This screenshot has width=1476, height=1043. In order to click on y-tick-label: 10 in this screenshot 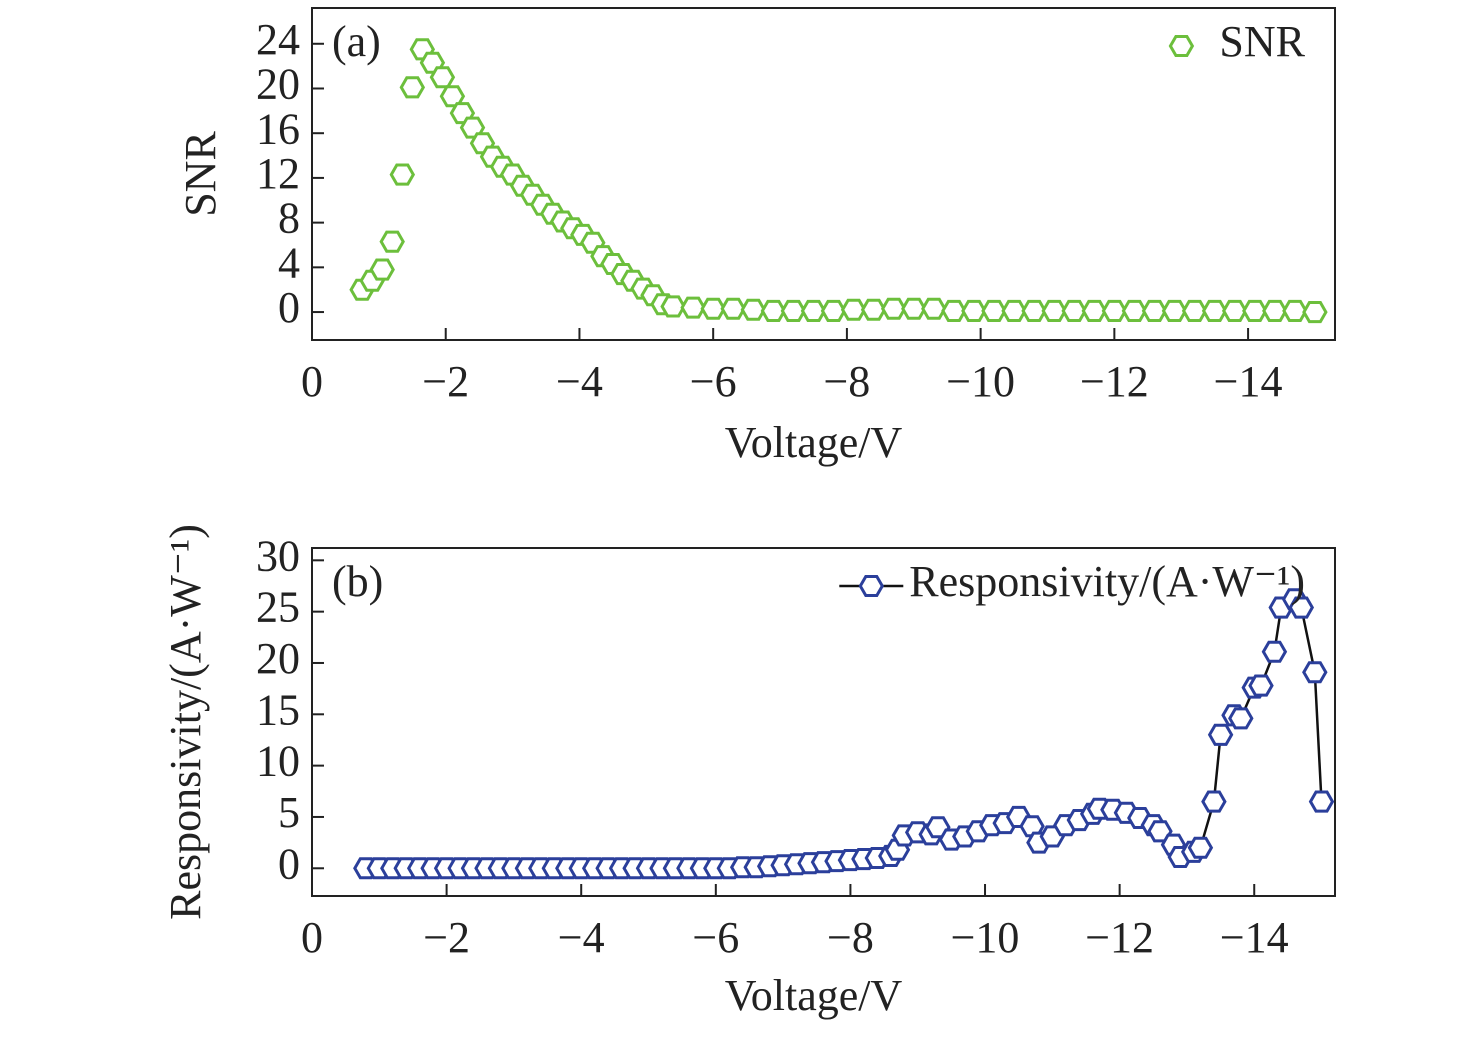, I will do `click(278, 761)`.